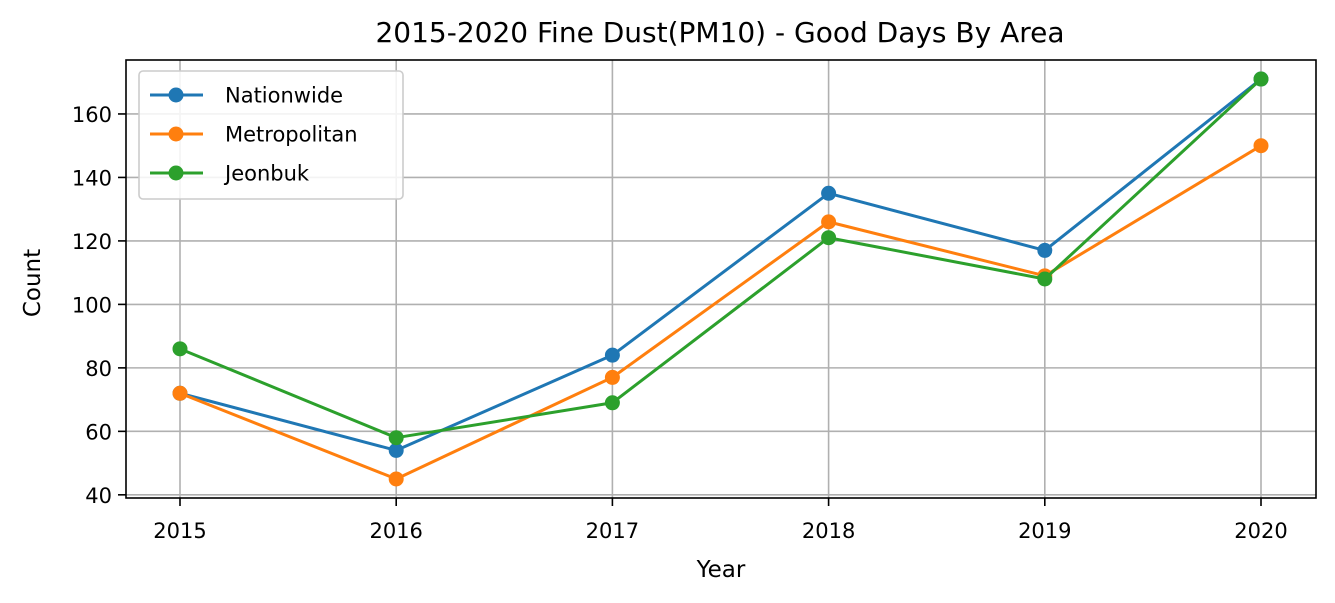  Describe the element at coordinates (33, 283) in the screenshot. I see `y-axis-label: Count` at that location.